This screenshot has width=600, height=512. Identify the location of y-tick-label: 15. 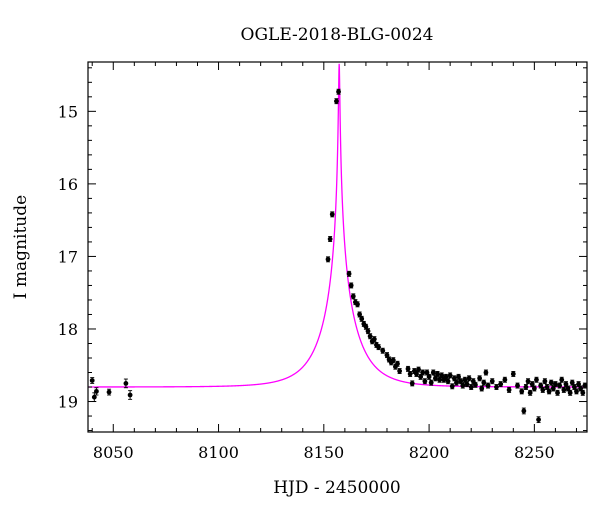
(68, 111).